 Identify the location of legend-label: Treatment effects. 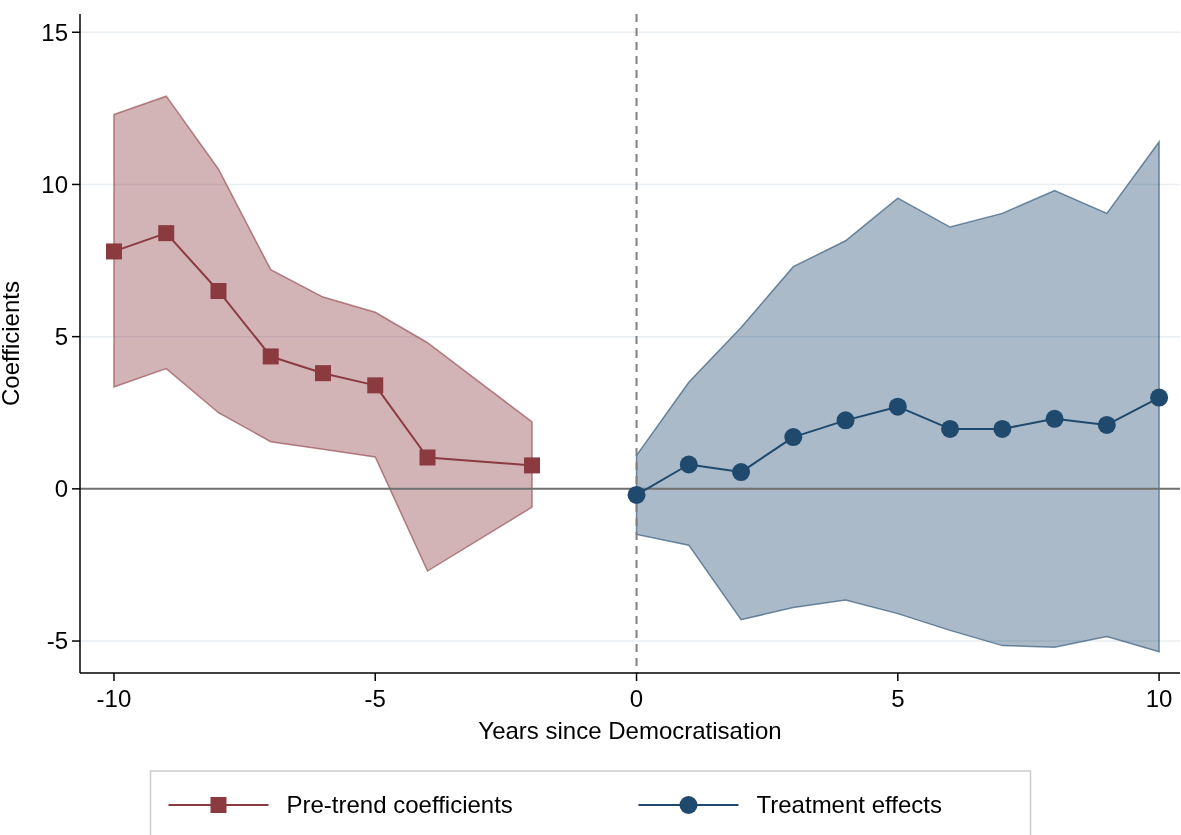
(849, 805).